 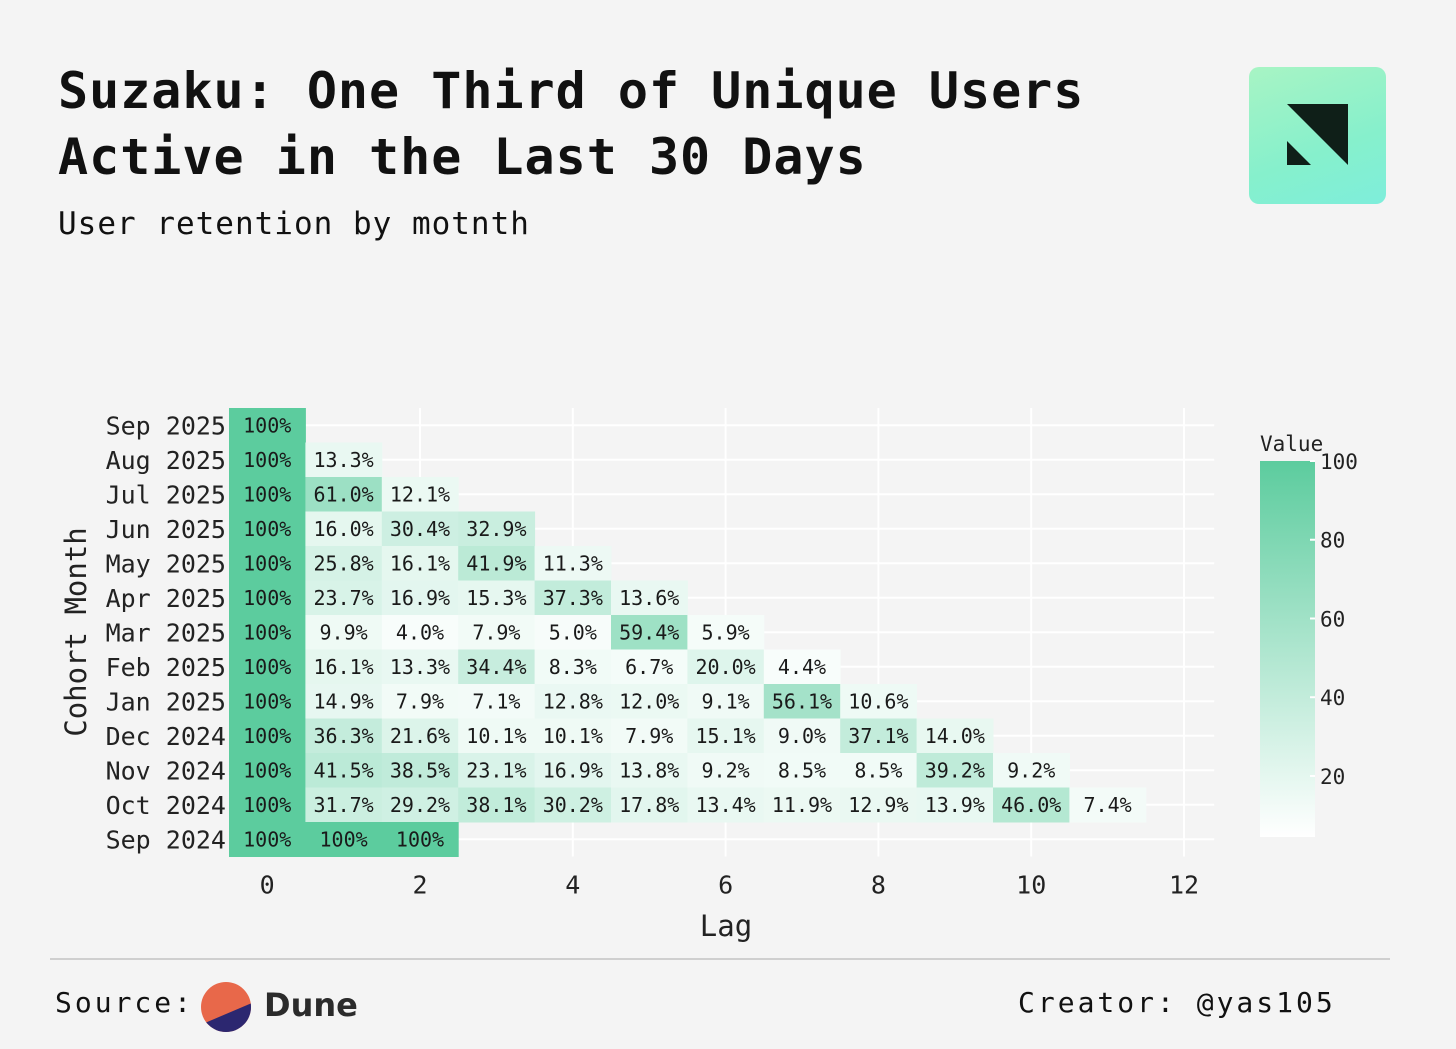 I want to click on y-tick-label: Sep 2024, so click(x=166, y=839).